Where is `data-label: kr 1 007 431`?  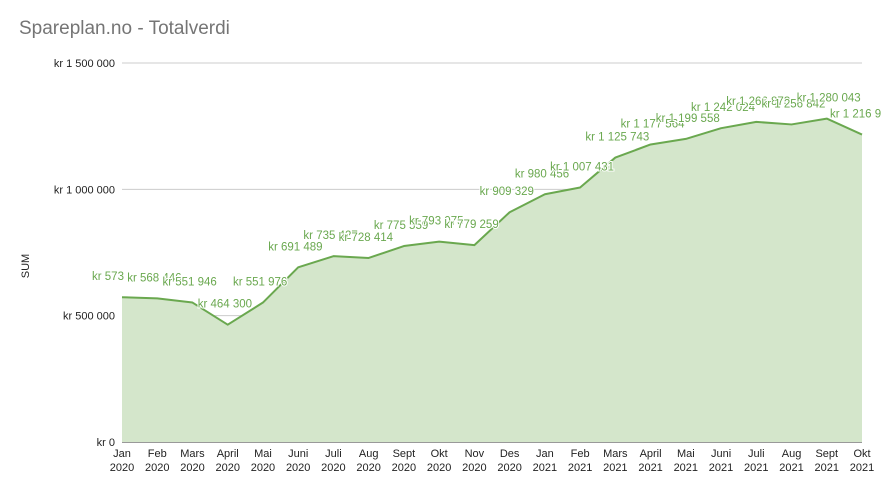
data-label: kr 1 007 431 is located at coordinates (582, 167).